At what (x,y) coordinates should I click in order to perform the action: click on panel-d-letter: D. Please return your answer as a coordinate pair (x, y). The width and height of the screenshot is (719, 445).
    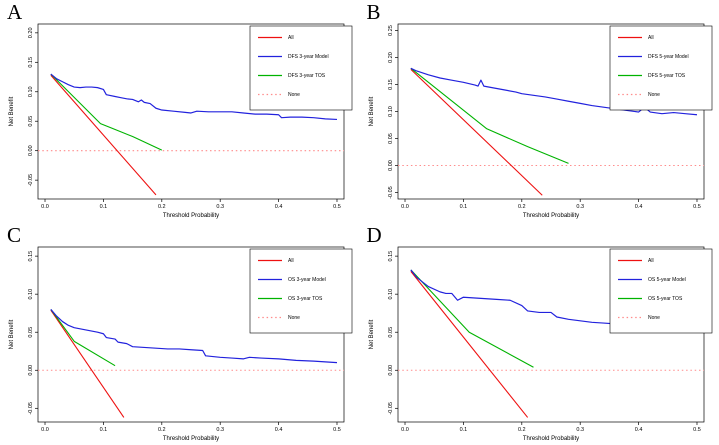
    Looking at the image, I should click on (374, 234).